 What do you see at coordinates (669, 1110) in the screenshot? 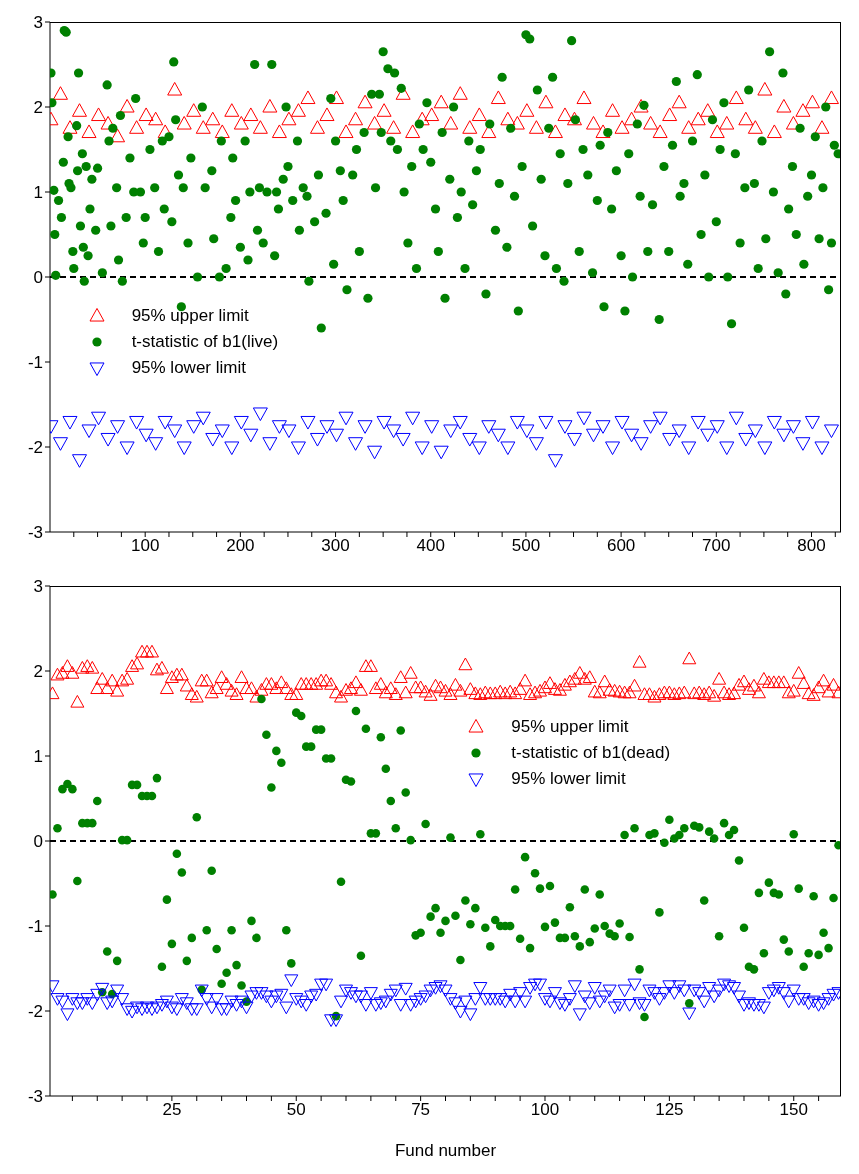
I see `x-tick-label: 125` at bounding box center [669, 1110].